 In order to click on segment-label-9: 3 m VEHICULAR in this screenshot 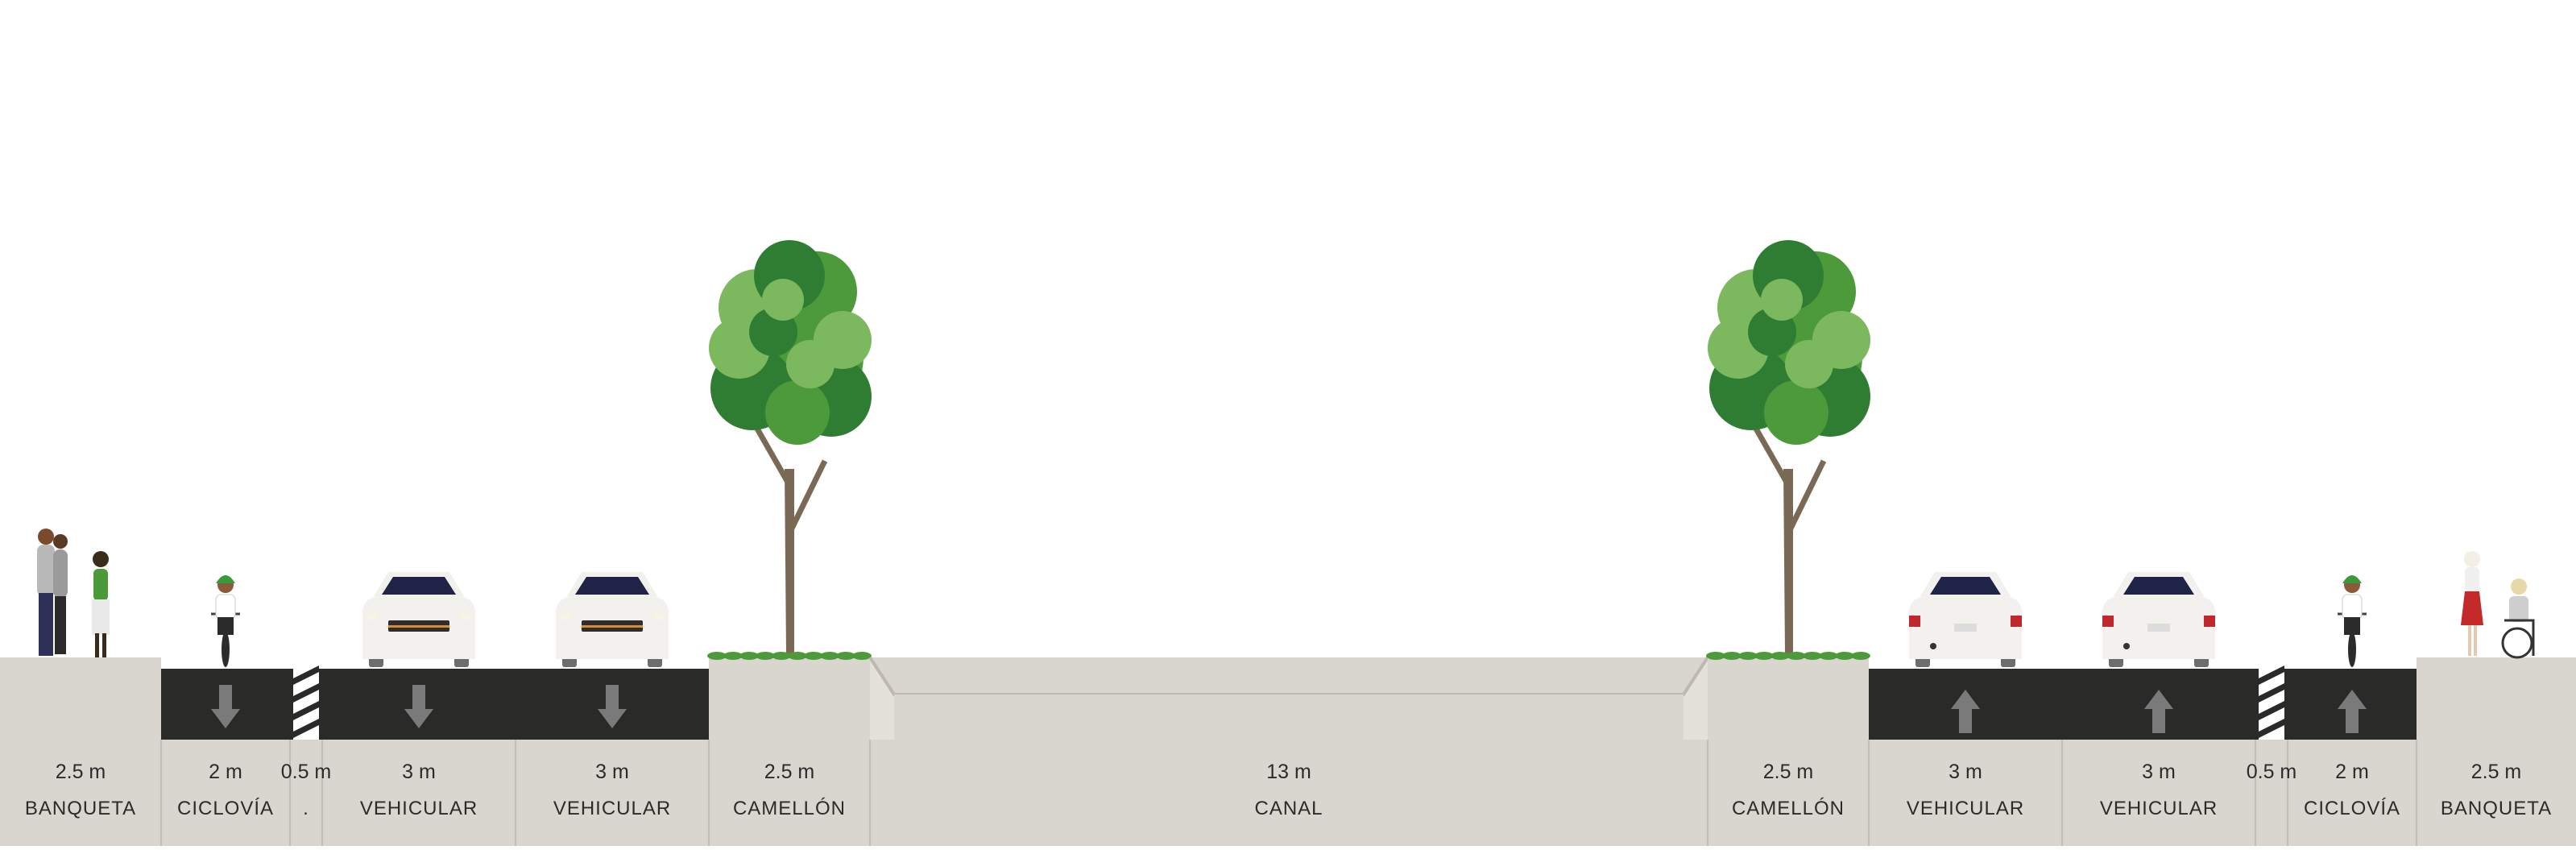, I will do `click(2158, 793)`.